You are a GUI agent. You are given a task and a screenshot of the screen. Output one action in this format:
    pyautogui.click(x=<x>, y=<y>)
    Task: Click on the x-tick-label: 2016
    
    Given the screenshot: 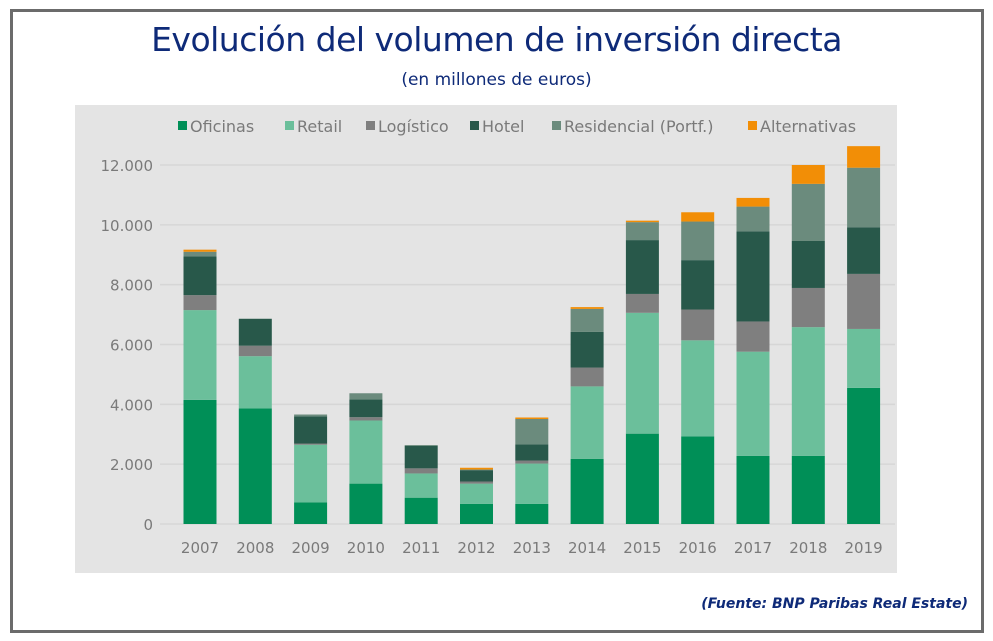 What is the action you would take?
    pyautogui.click(x=698, y=548)
    